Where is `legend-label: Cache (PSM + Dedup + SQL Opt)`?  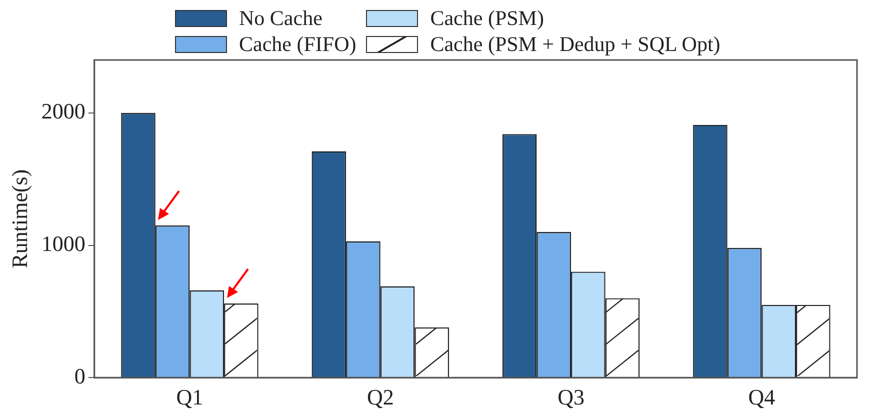 legend-label: Cache (PSM + Dedup + SQL Opt) is located at coordinates (575, 44).